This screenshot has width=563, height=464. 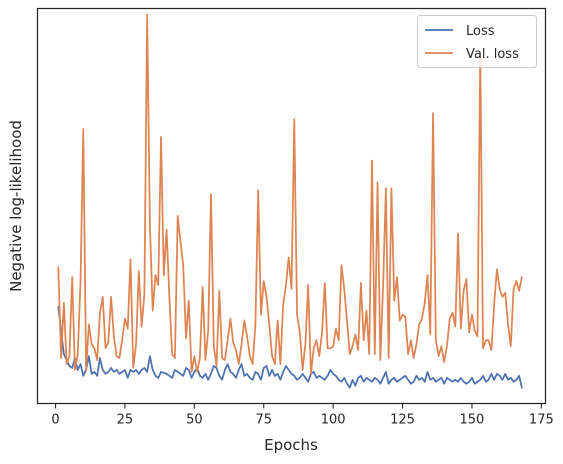 What do you see at coordinates (194, 420) in the screenshot?
I see `x-tick-label: 50` at bounding box center [194, 420].